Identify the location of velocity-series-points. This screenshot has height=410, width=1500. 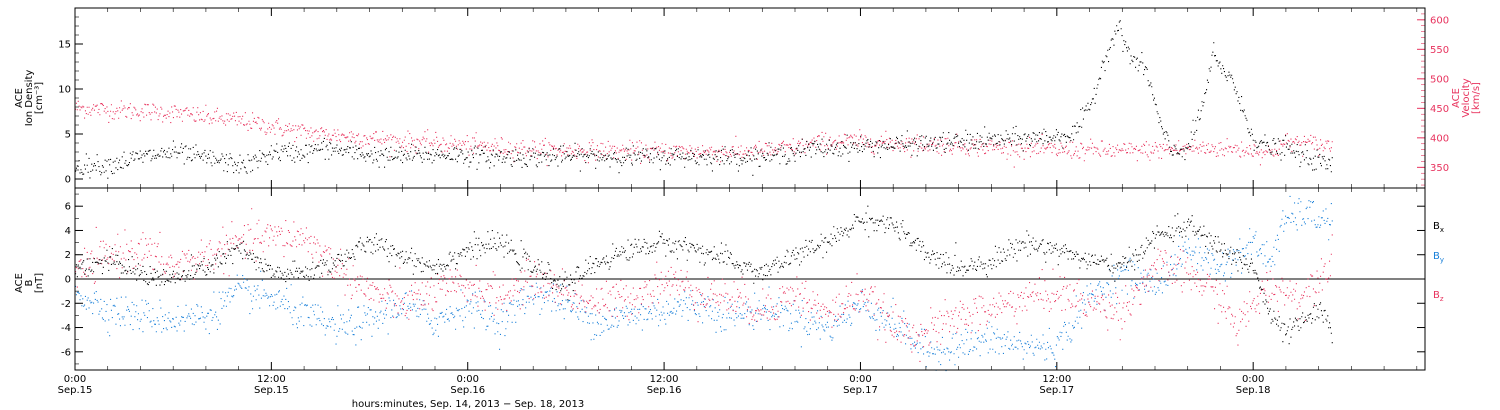
(704, 134).